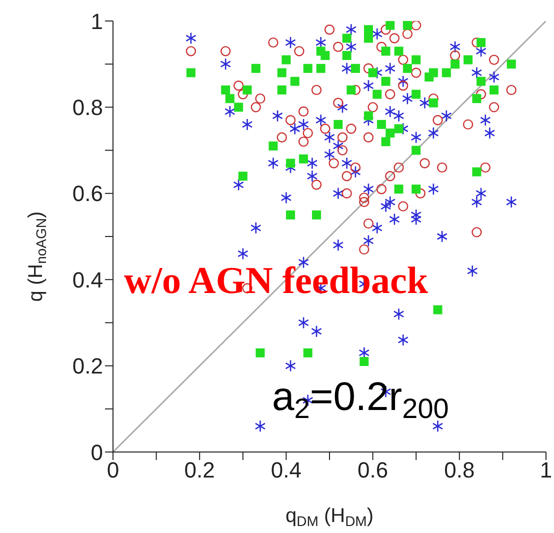 The width and height of the screenshot is (554, 533). What do you see at coordinates (96, 21) in the screenshot?
I see `y-tick-label: 1` at bounding box center [96, 21].